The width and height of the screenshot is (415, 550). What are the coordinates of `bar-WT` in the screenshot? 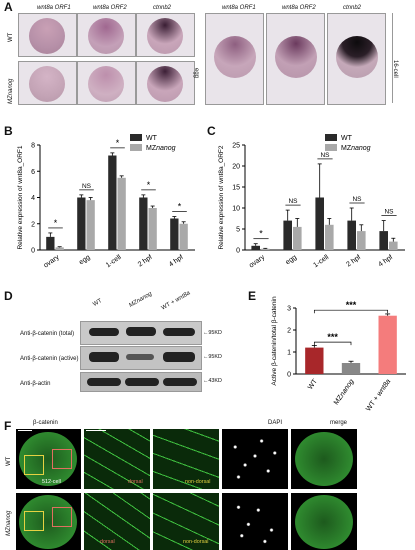 It's located at (314, 360).